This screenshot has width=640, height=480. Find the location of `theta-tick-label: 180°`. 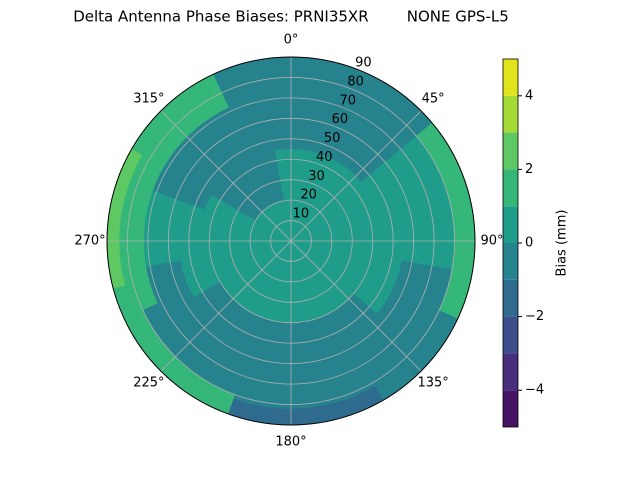

theta-tick-label: 180° is located at coordinates (290, 442).